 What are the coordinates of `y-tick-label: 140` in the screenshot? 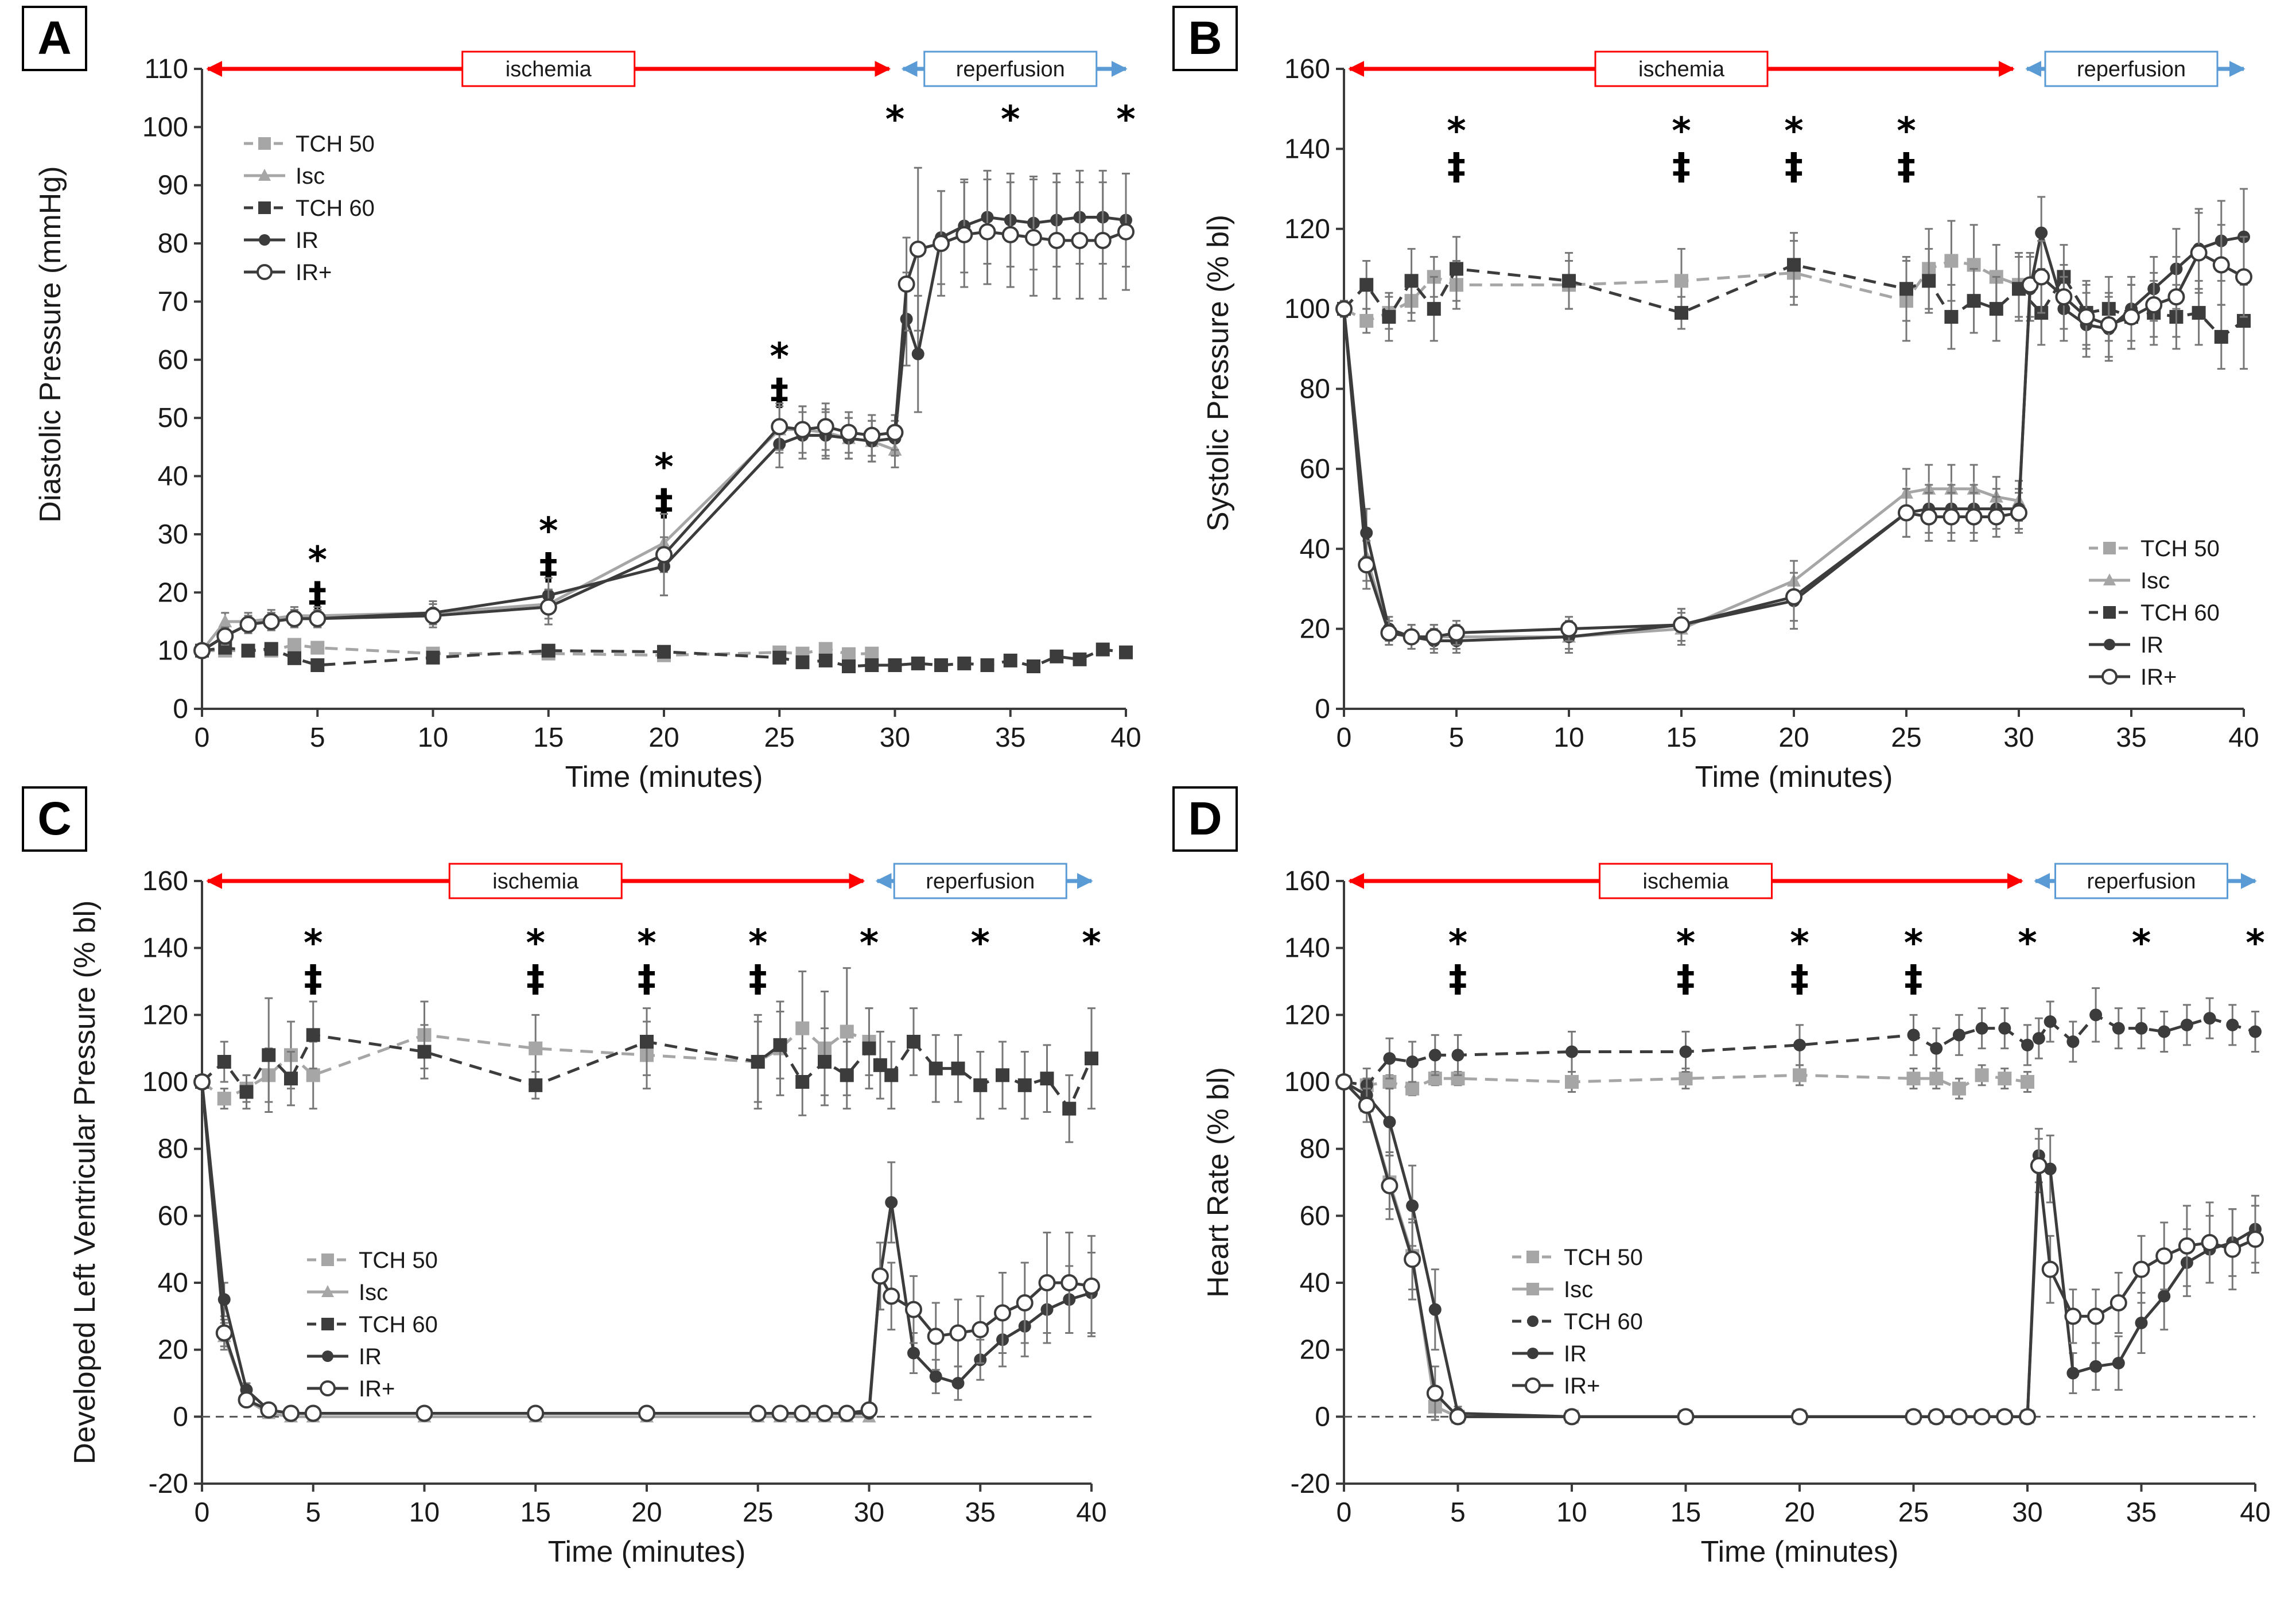 It's located at (1307, 949).